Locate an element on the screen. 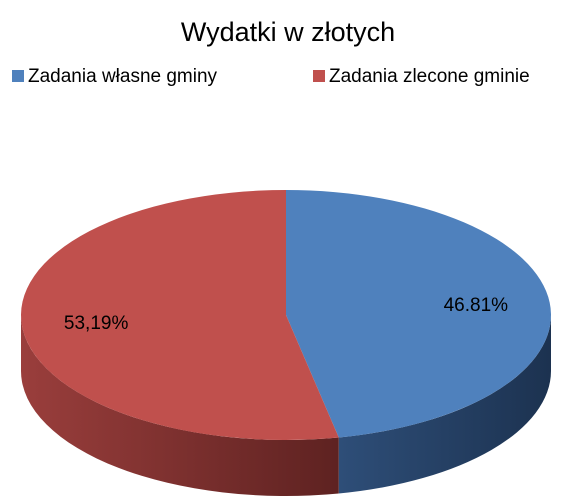  chart-title: Wydatki w złotych is located at coordinates (288, 32).